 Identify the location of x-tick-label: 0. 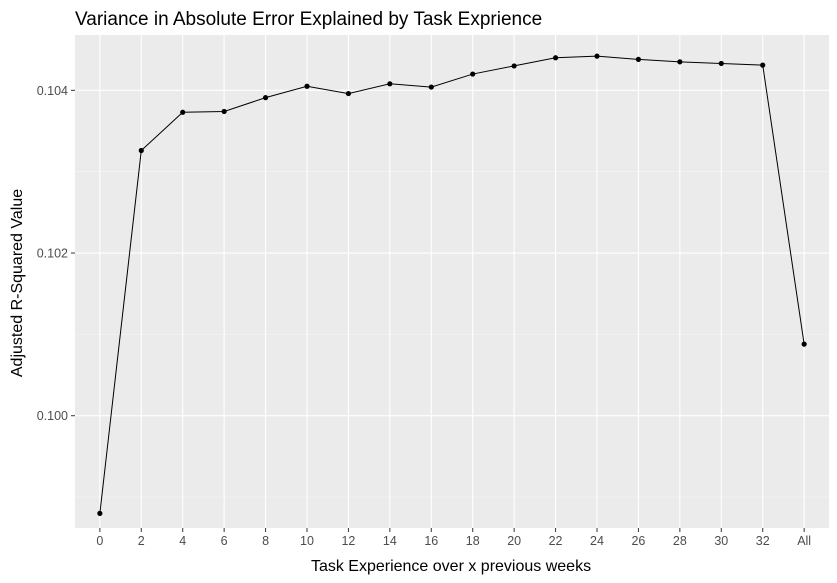
(99, 541).